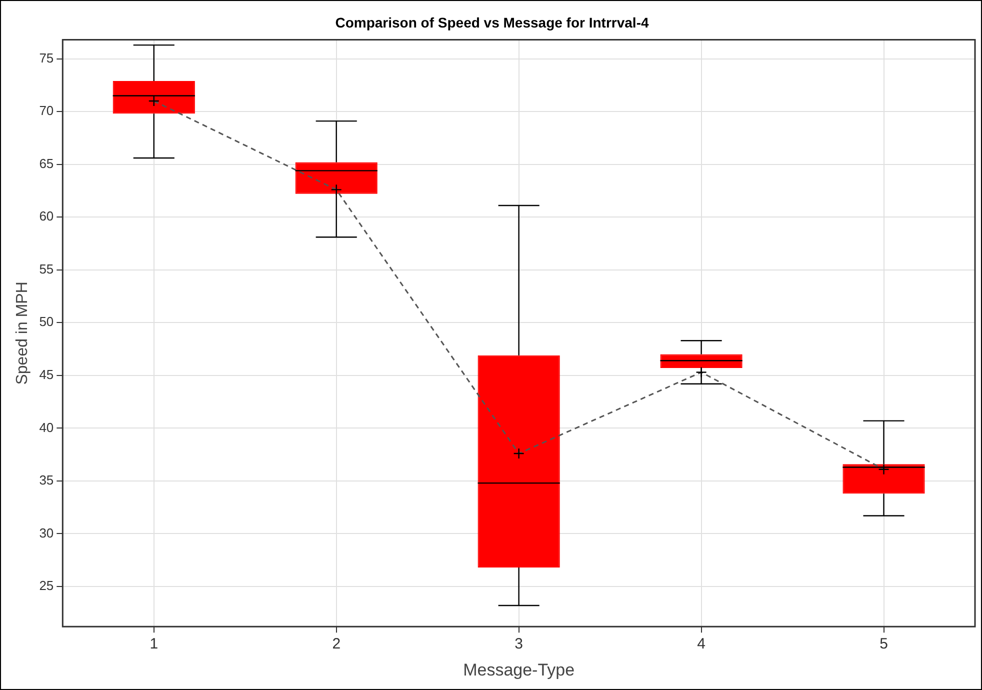  Describe the element at coordinates (46, 58) in the screenshot. I see `y-tick-label: 75` at that location.